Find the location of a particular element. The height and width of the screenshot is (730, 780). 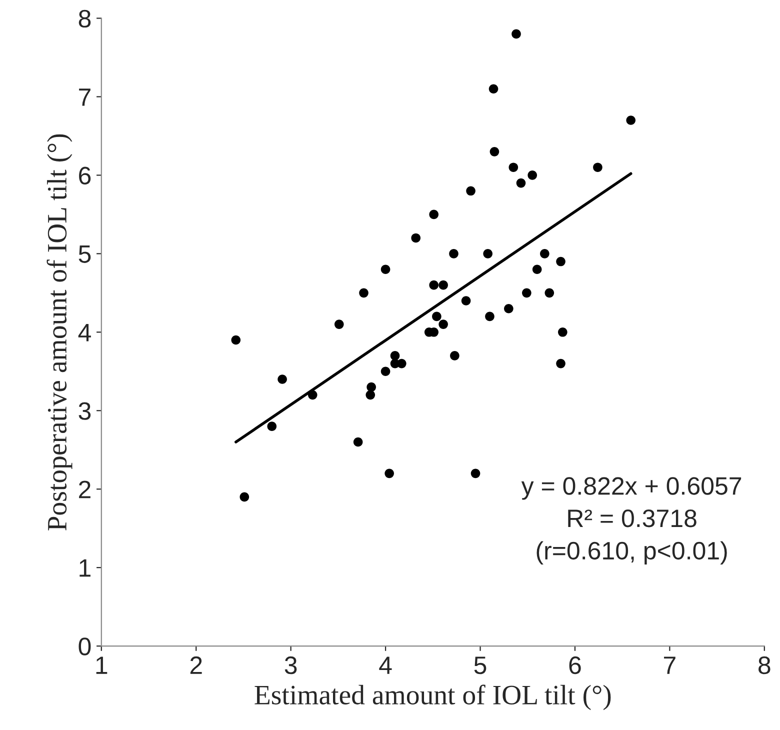

y-tick-label: 1 is located at coordinates (85, 568).